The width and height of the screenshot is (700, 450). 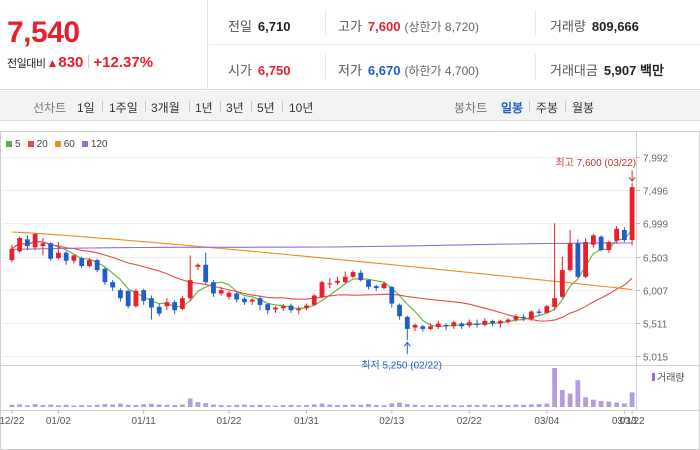 What do you see at coordinates (37, 144) in the screenshot?
I see `legend-item-ma20: 20` at bounding box center [37, 144].